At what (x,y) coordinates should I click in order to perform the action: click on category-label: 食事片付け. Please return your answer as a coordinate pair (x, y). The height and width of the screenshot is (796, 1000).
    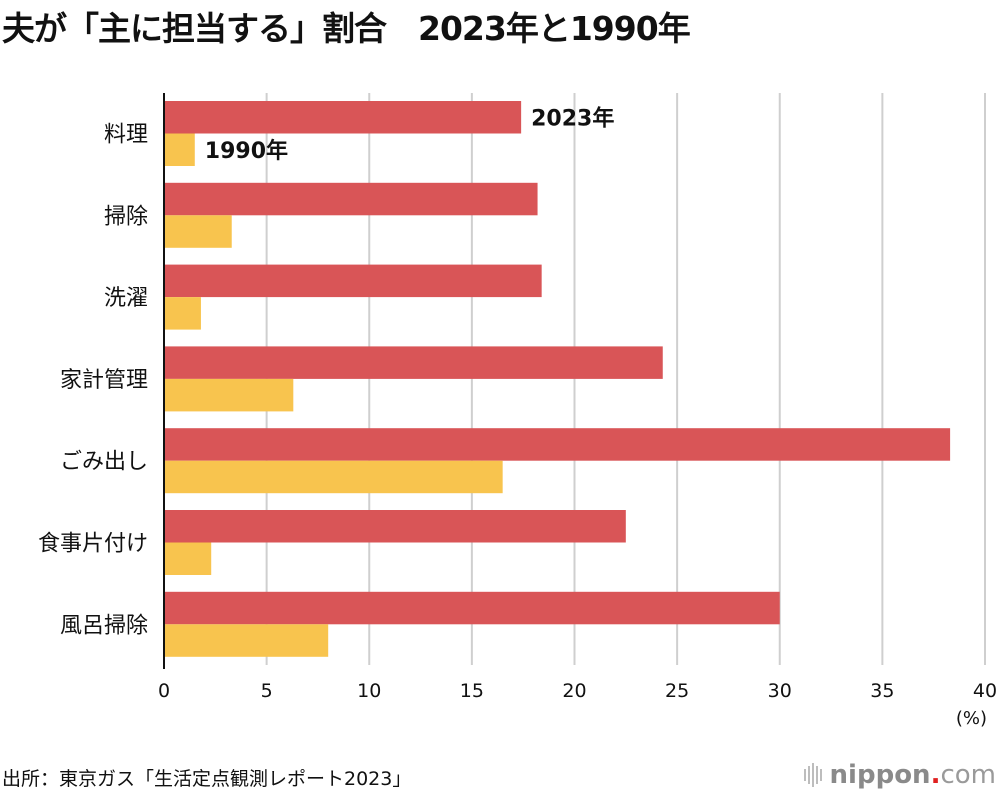
    Looking at the image, I should click on (93, 544).